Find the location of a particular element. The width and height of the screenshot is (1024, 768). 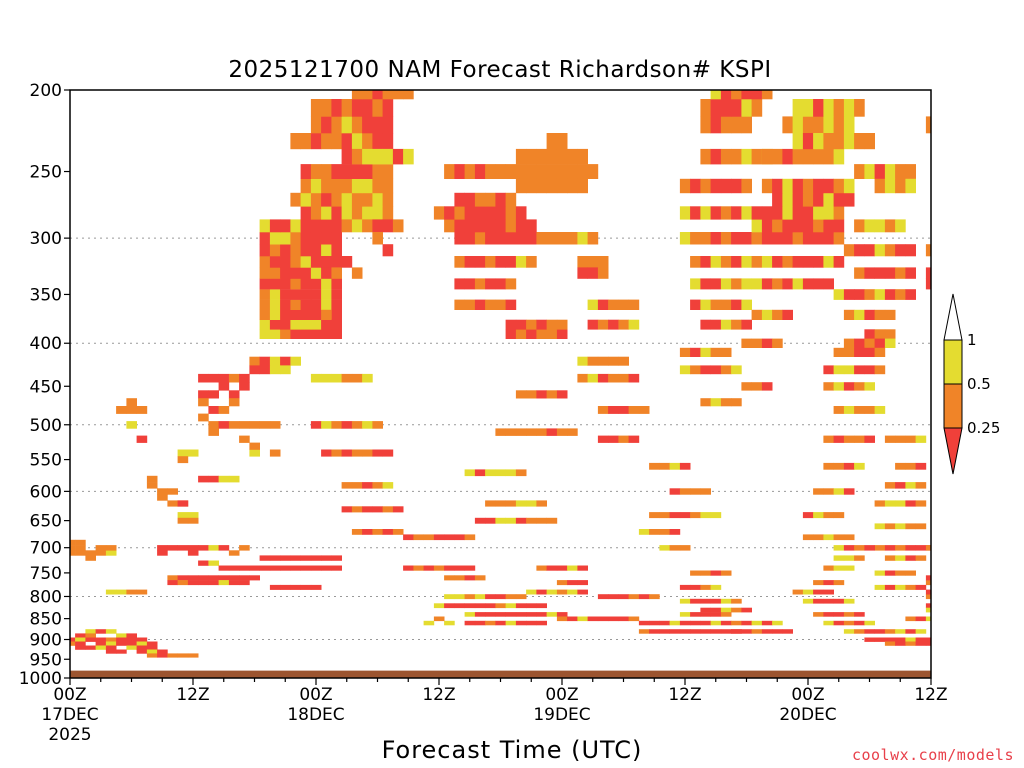

legend-label: 0.5 is located at coordinates (979, 384).